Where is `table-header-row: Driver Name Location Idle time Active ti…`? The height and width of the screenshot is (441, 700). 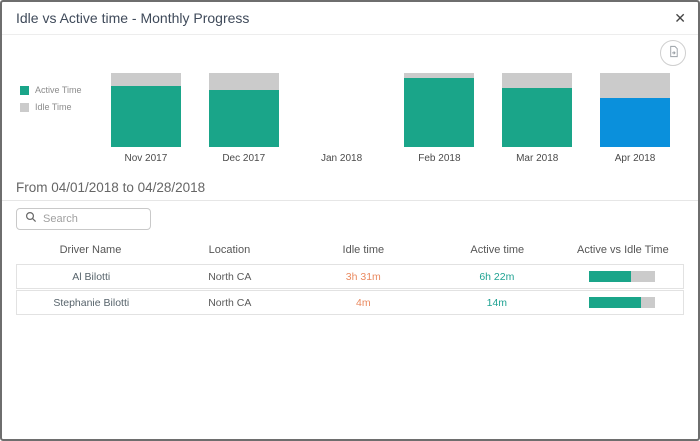
table-header-row: Driver Name Location Idle time Active ti… is located at coordinates (350, 250).